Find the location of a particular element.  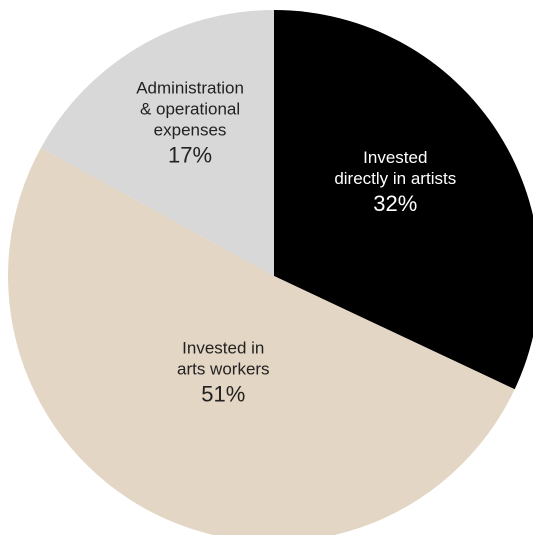

pie-label-invested-directly-in-artists: Invested directly in artists 32% is located at coordinates (395, 182).